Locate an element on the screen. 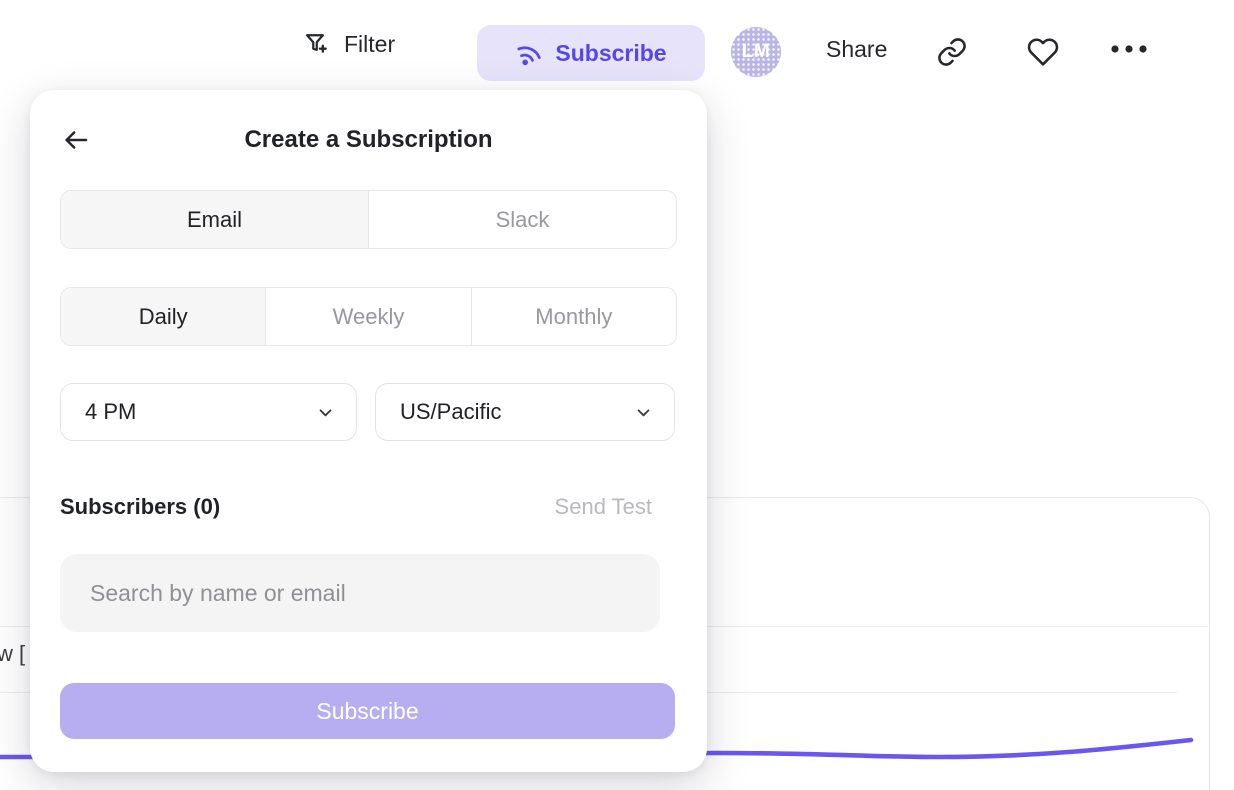 This screenshot has width=1234, height=790. subscriber-search-input is located at coordinates (360, 593).